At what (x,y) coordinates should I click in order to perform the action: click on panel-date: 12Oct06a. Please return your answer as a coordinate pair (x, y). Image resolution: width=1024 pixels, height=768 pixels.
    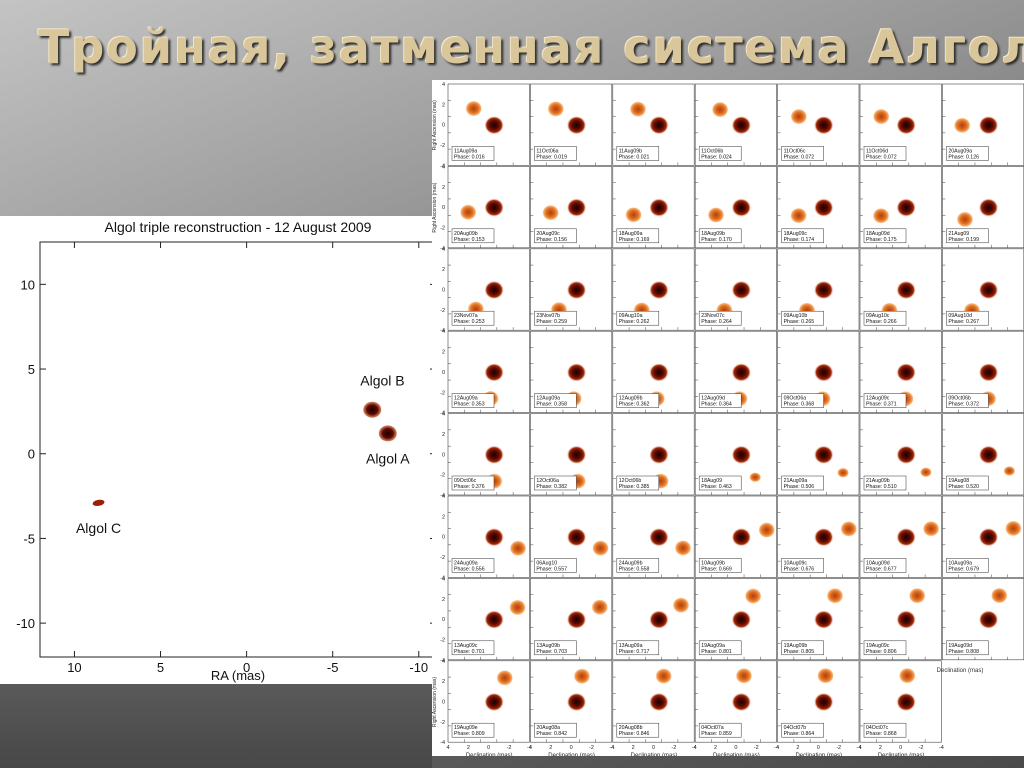
    Looking at the image, I should click on (547, 481).